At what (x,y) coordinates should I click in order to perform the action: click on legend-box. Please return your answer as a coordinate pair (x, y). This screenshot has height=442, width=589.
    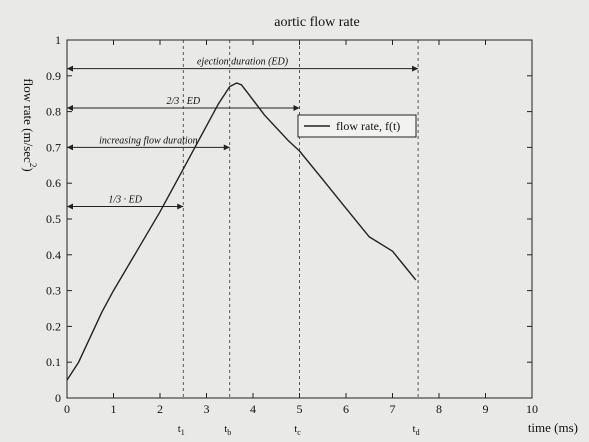
    Looking at the image, I should click on (357, 126).